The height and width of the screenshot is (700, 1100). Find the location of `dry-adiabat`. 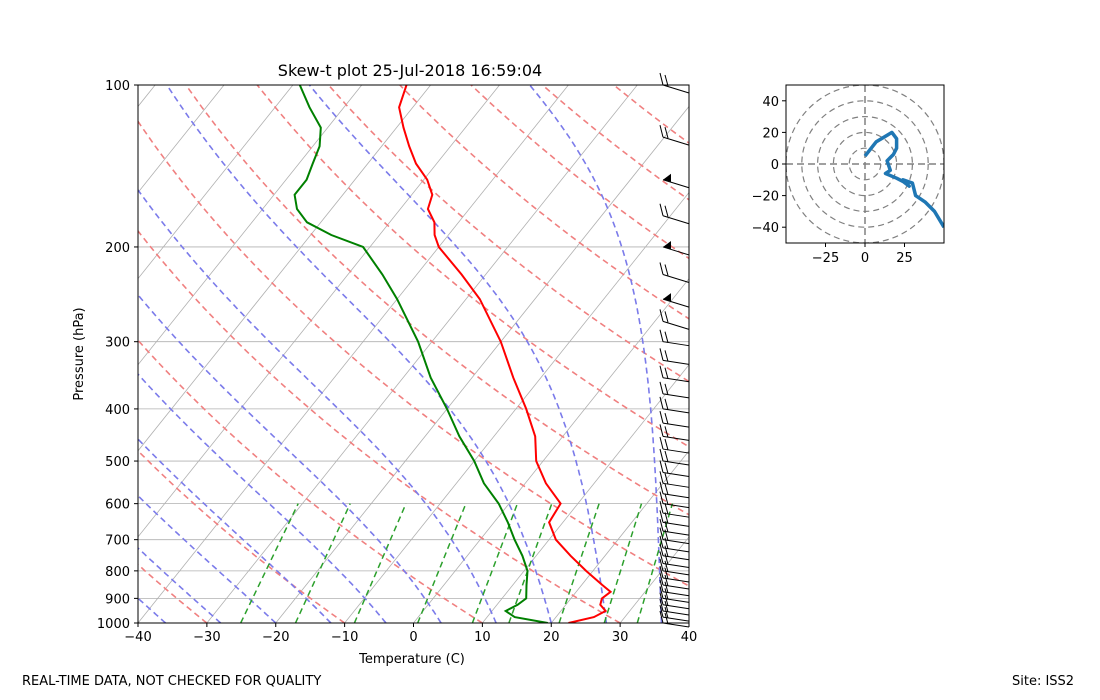

dry-adiabat is located at coordinates (173, 593).